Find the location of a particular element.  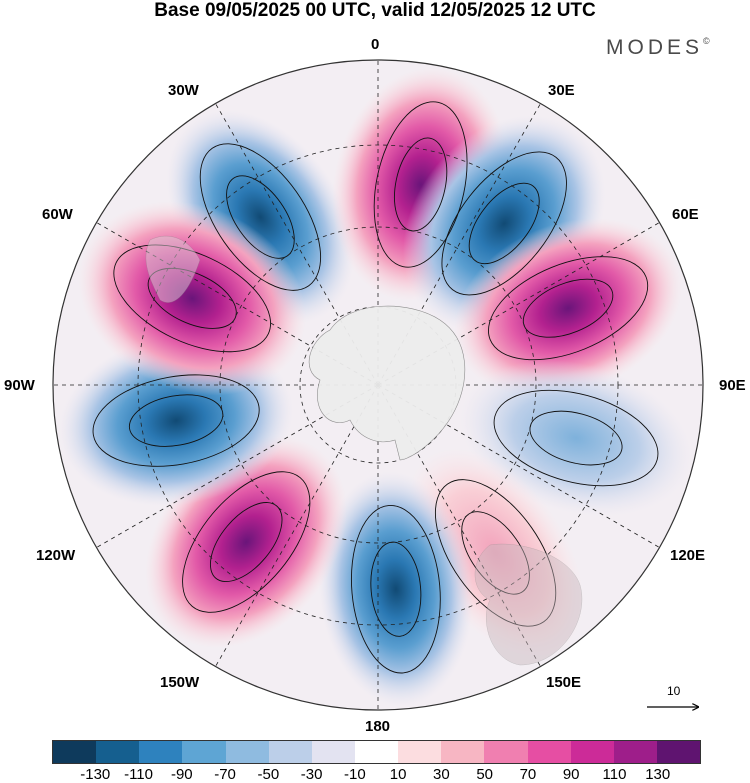

antarctica-landmass is located at coordinates (387, 383).